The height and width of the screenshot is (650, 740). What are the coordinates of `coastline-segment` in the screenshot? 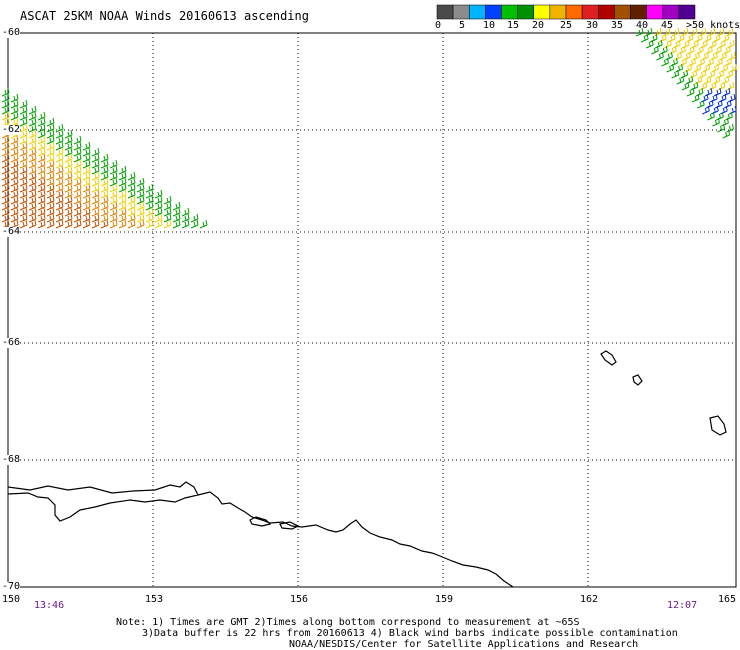 It's located at (355, 539).